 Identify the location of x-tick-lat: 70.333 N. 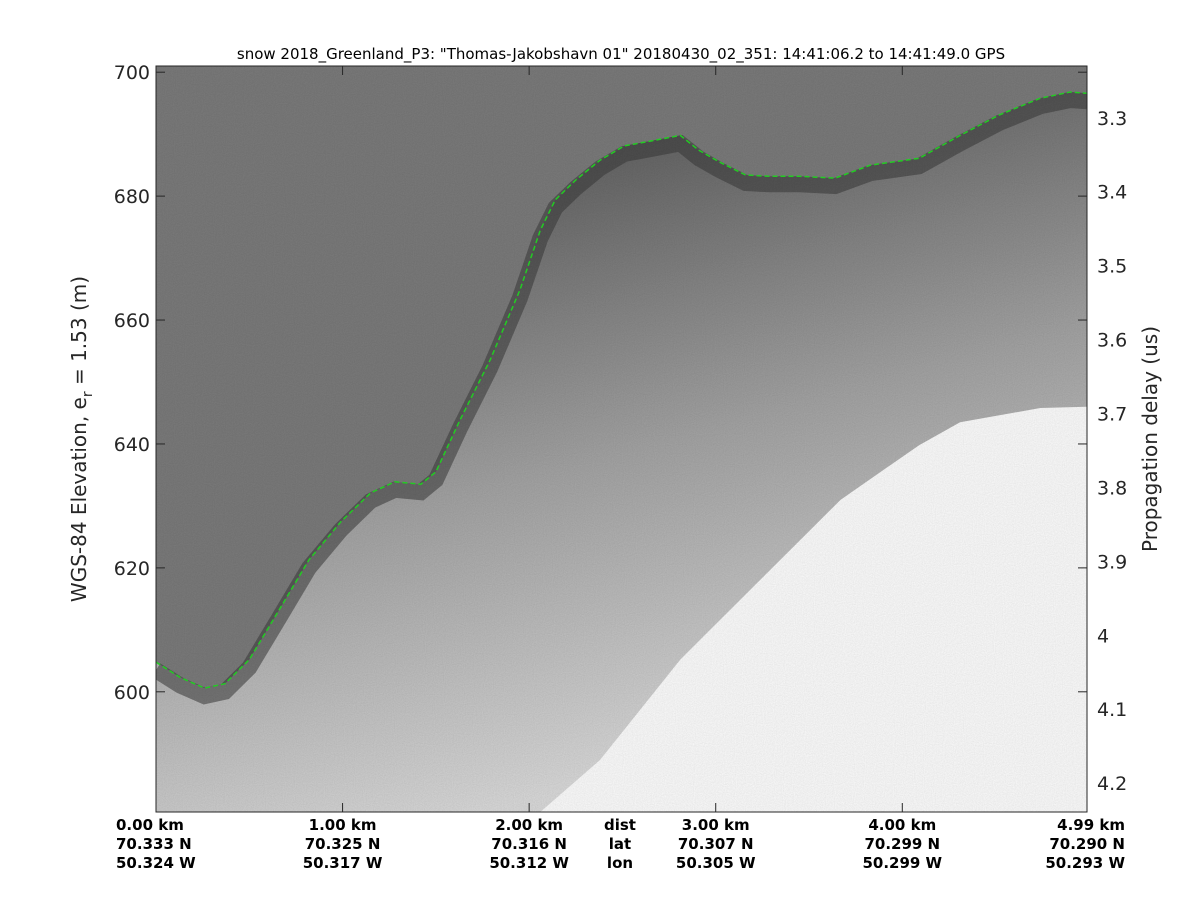
(154, 844).